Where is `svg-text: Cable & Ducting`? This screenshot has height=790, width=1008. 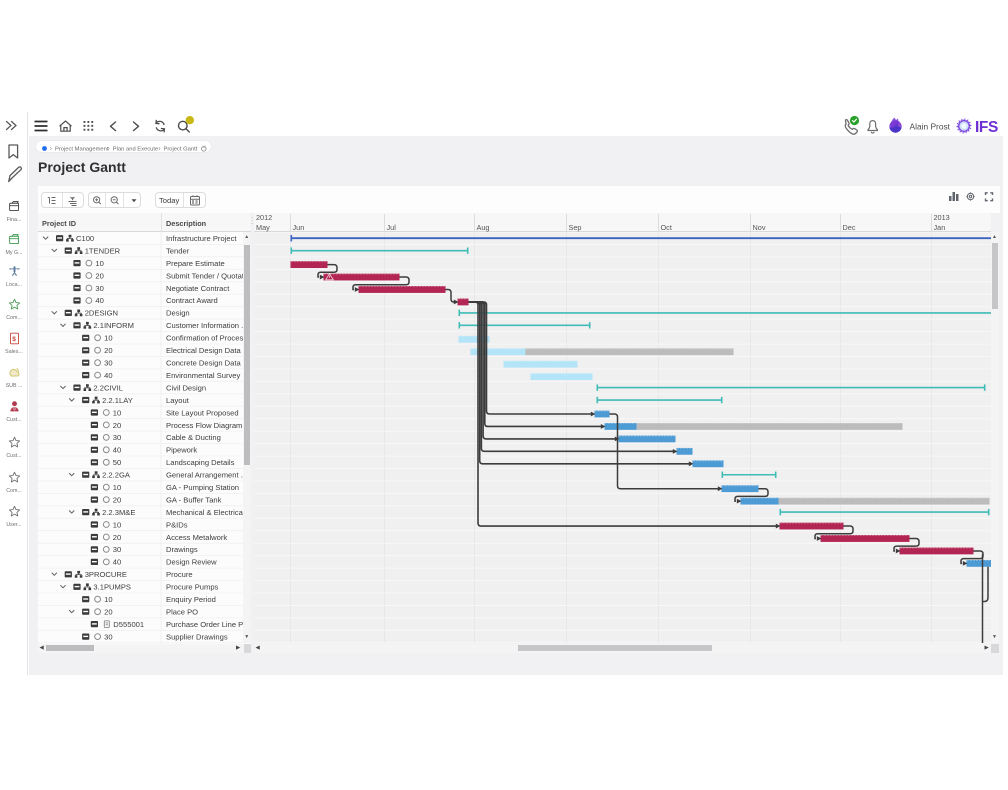 svg-text: Cable & Ducting is located at coordinates (193, 437).